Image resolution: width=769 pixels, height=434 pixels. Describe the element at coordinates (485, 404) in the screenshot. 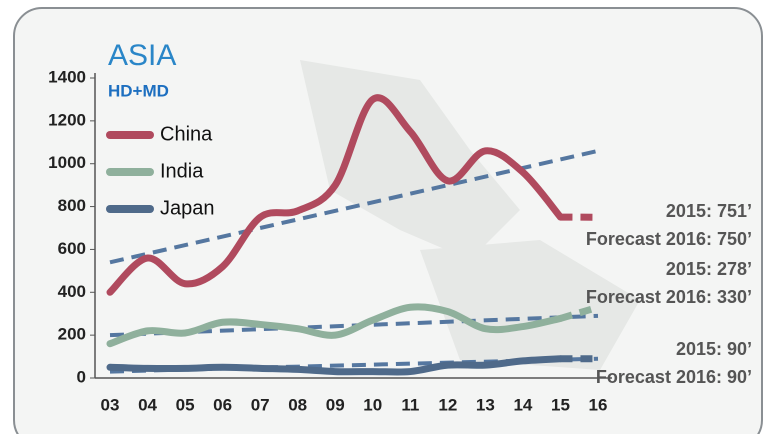

I see `x-tick-label: 13` at that location.